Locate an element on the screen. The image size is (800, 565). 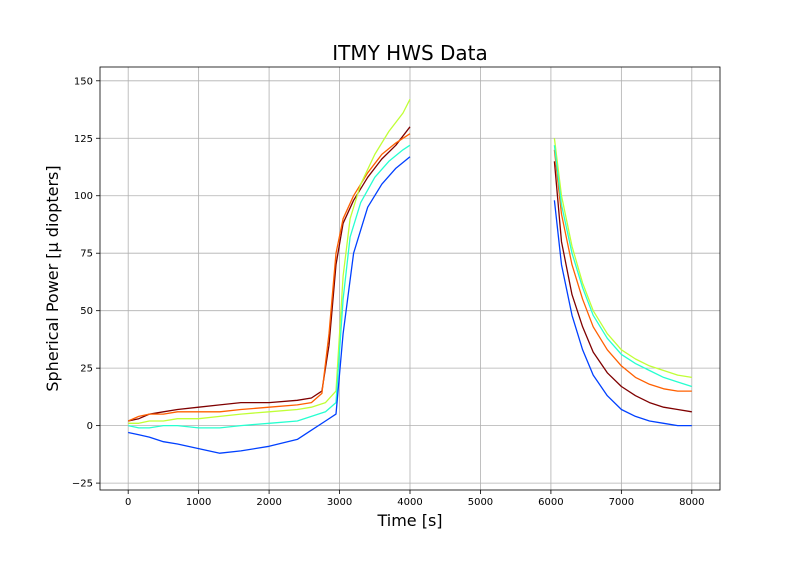
y-tick-label: 150 is located at coordinates (83, 81).